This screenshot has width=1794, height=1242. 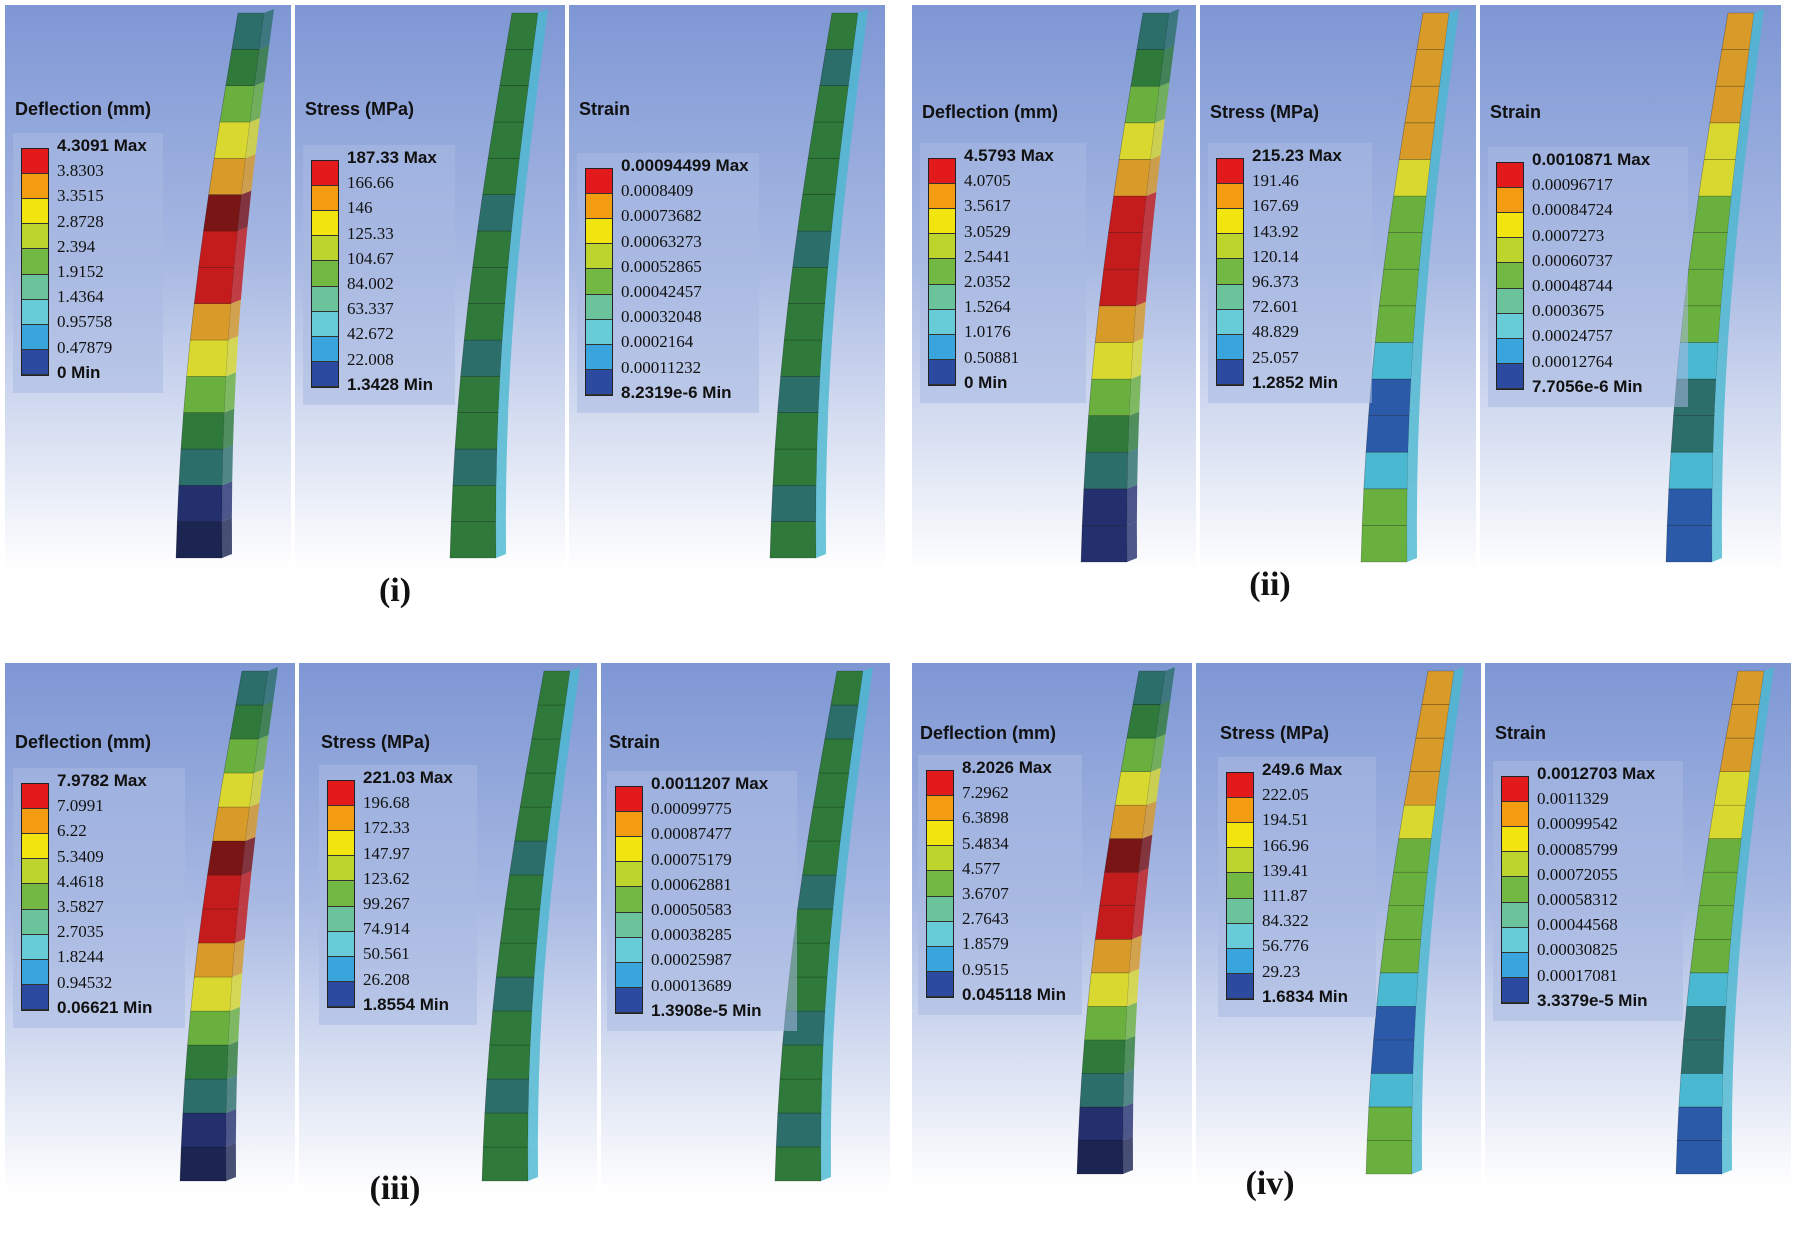 I want to click on legend-max-value: 7.9782 Max, so click(x=102, y=780).